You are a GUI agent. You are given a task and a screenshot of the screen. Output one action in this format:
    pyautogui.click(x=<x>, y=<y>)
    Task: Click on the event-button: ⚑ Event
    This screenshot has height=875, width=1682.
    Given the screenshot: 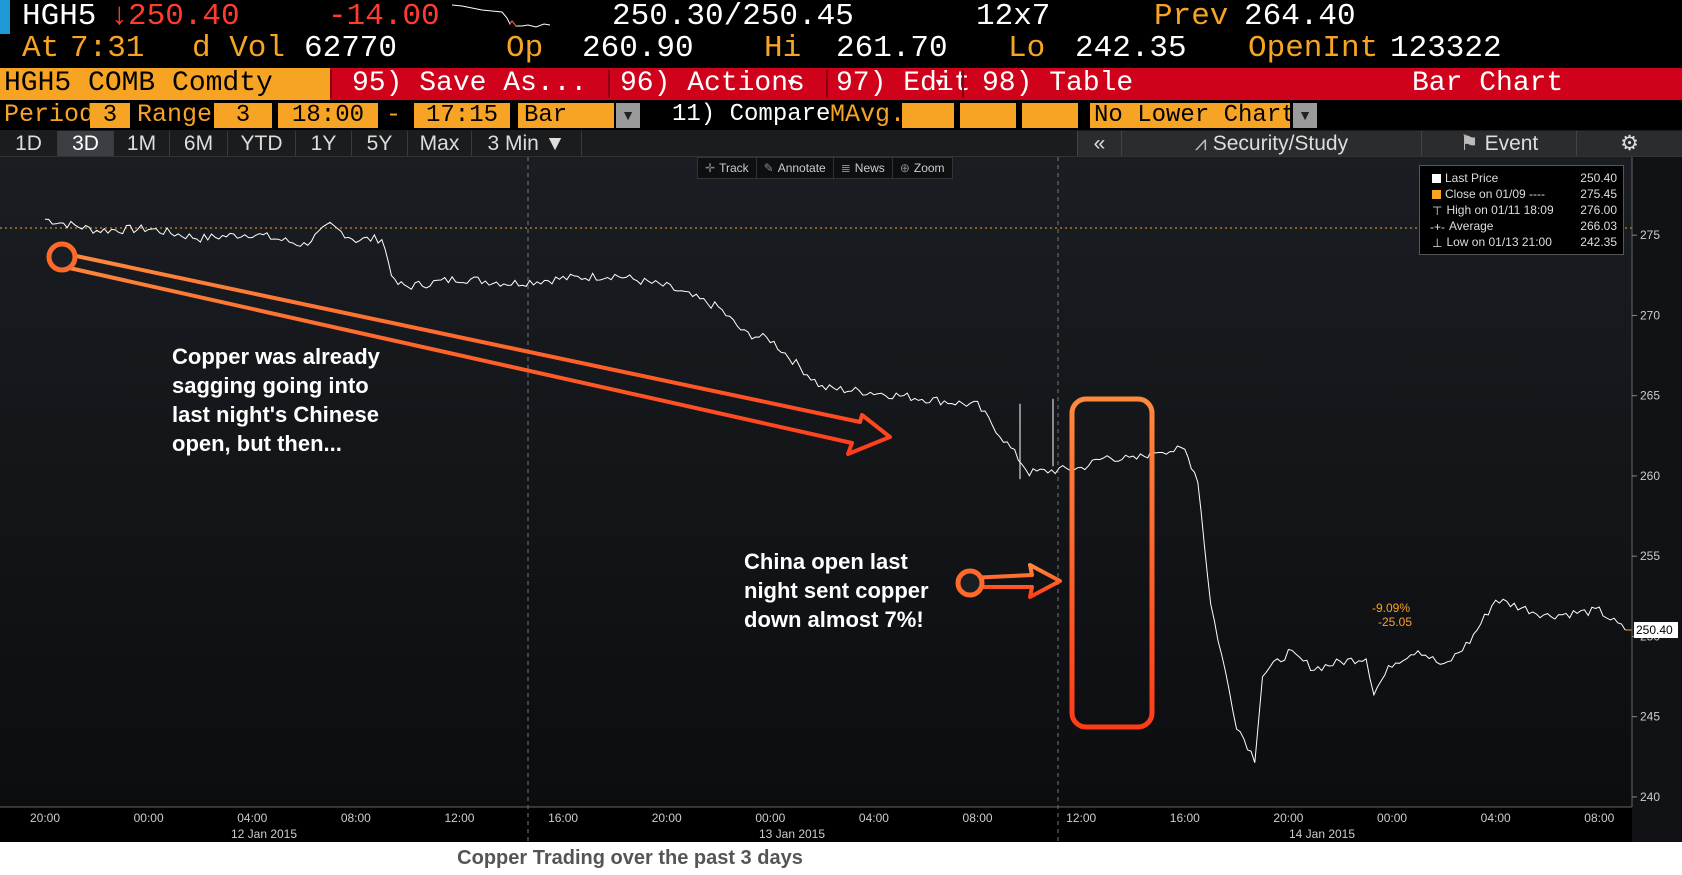 What is the action you would take?
    pyautogui.click(x=1498, y=143)
    